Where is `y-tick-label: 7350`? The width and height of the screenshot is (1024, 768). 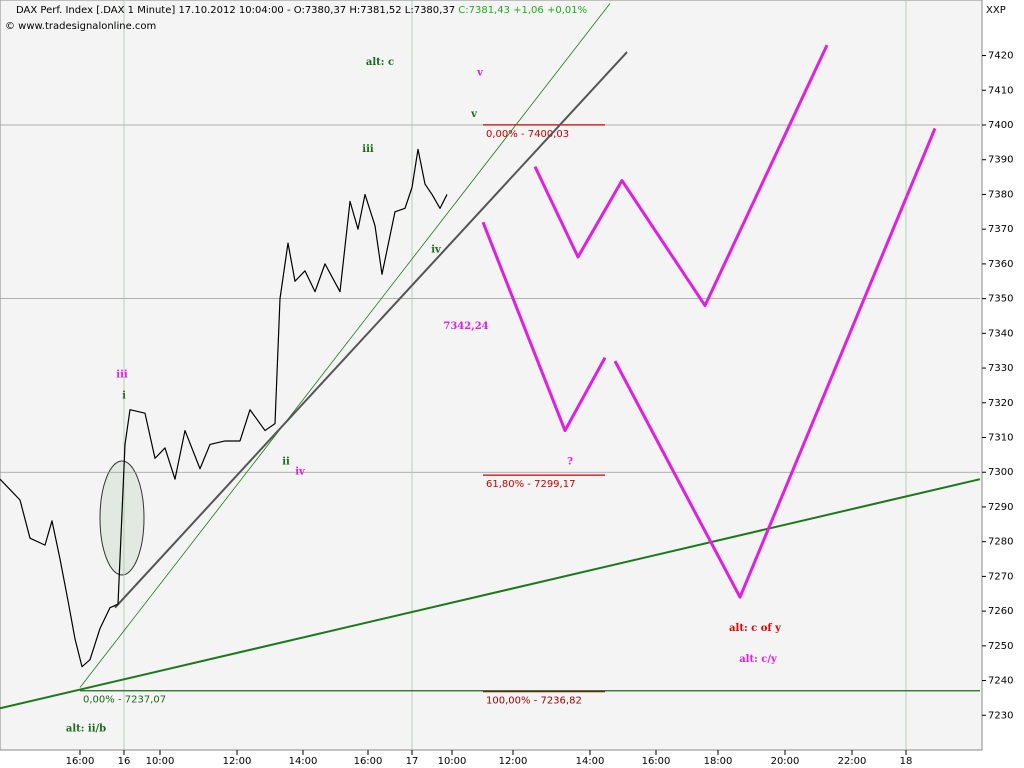 y-tick-label: 7350 is located at coordinates (1000, 299).